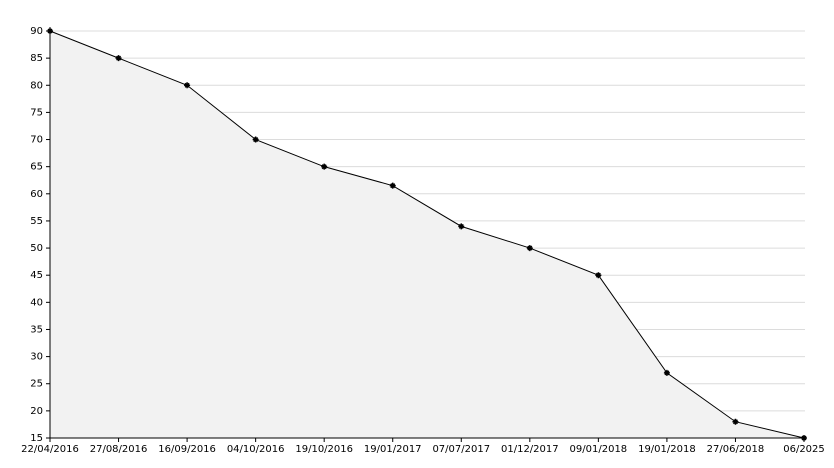 This screenshot has width=834, height=468. Describe the element at coordinates (50, 449) in the screenshot. I see `x-tick-label: 22/04/2016` at that location.